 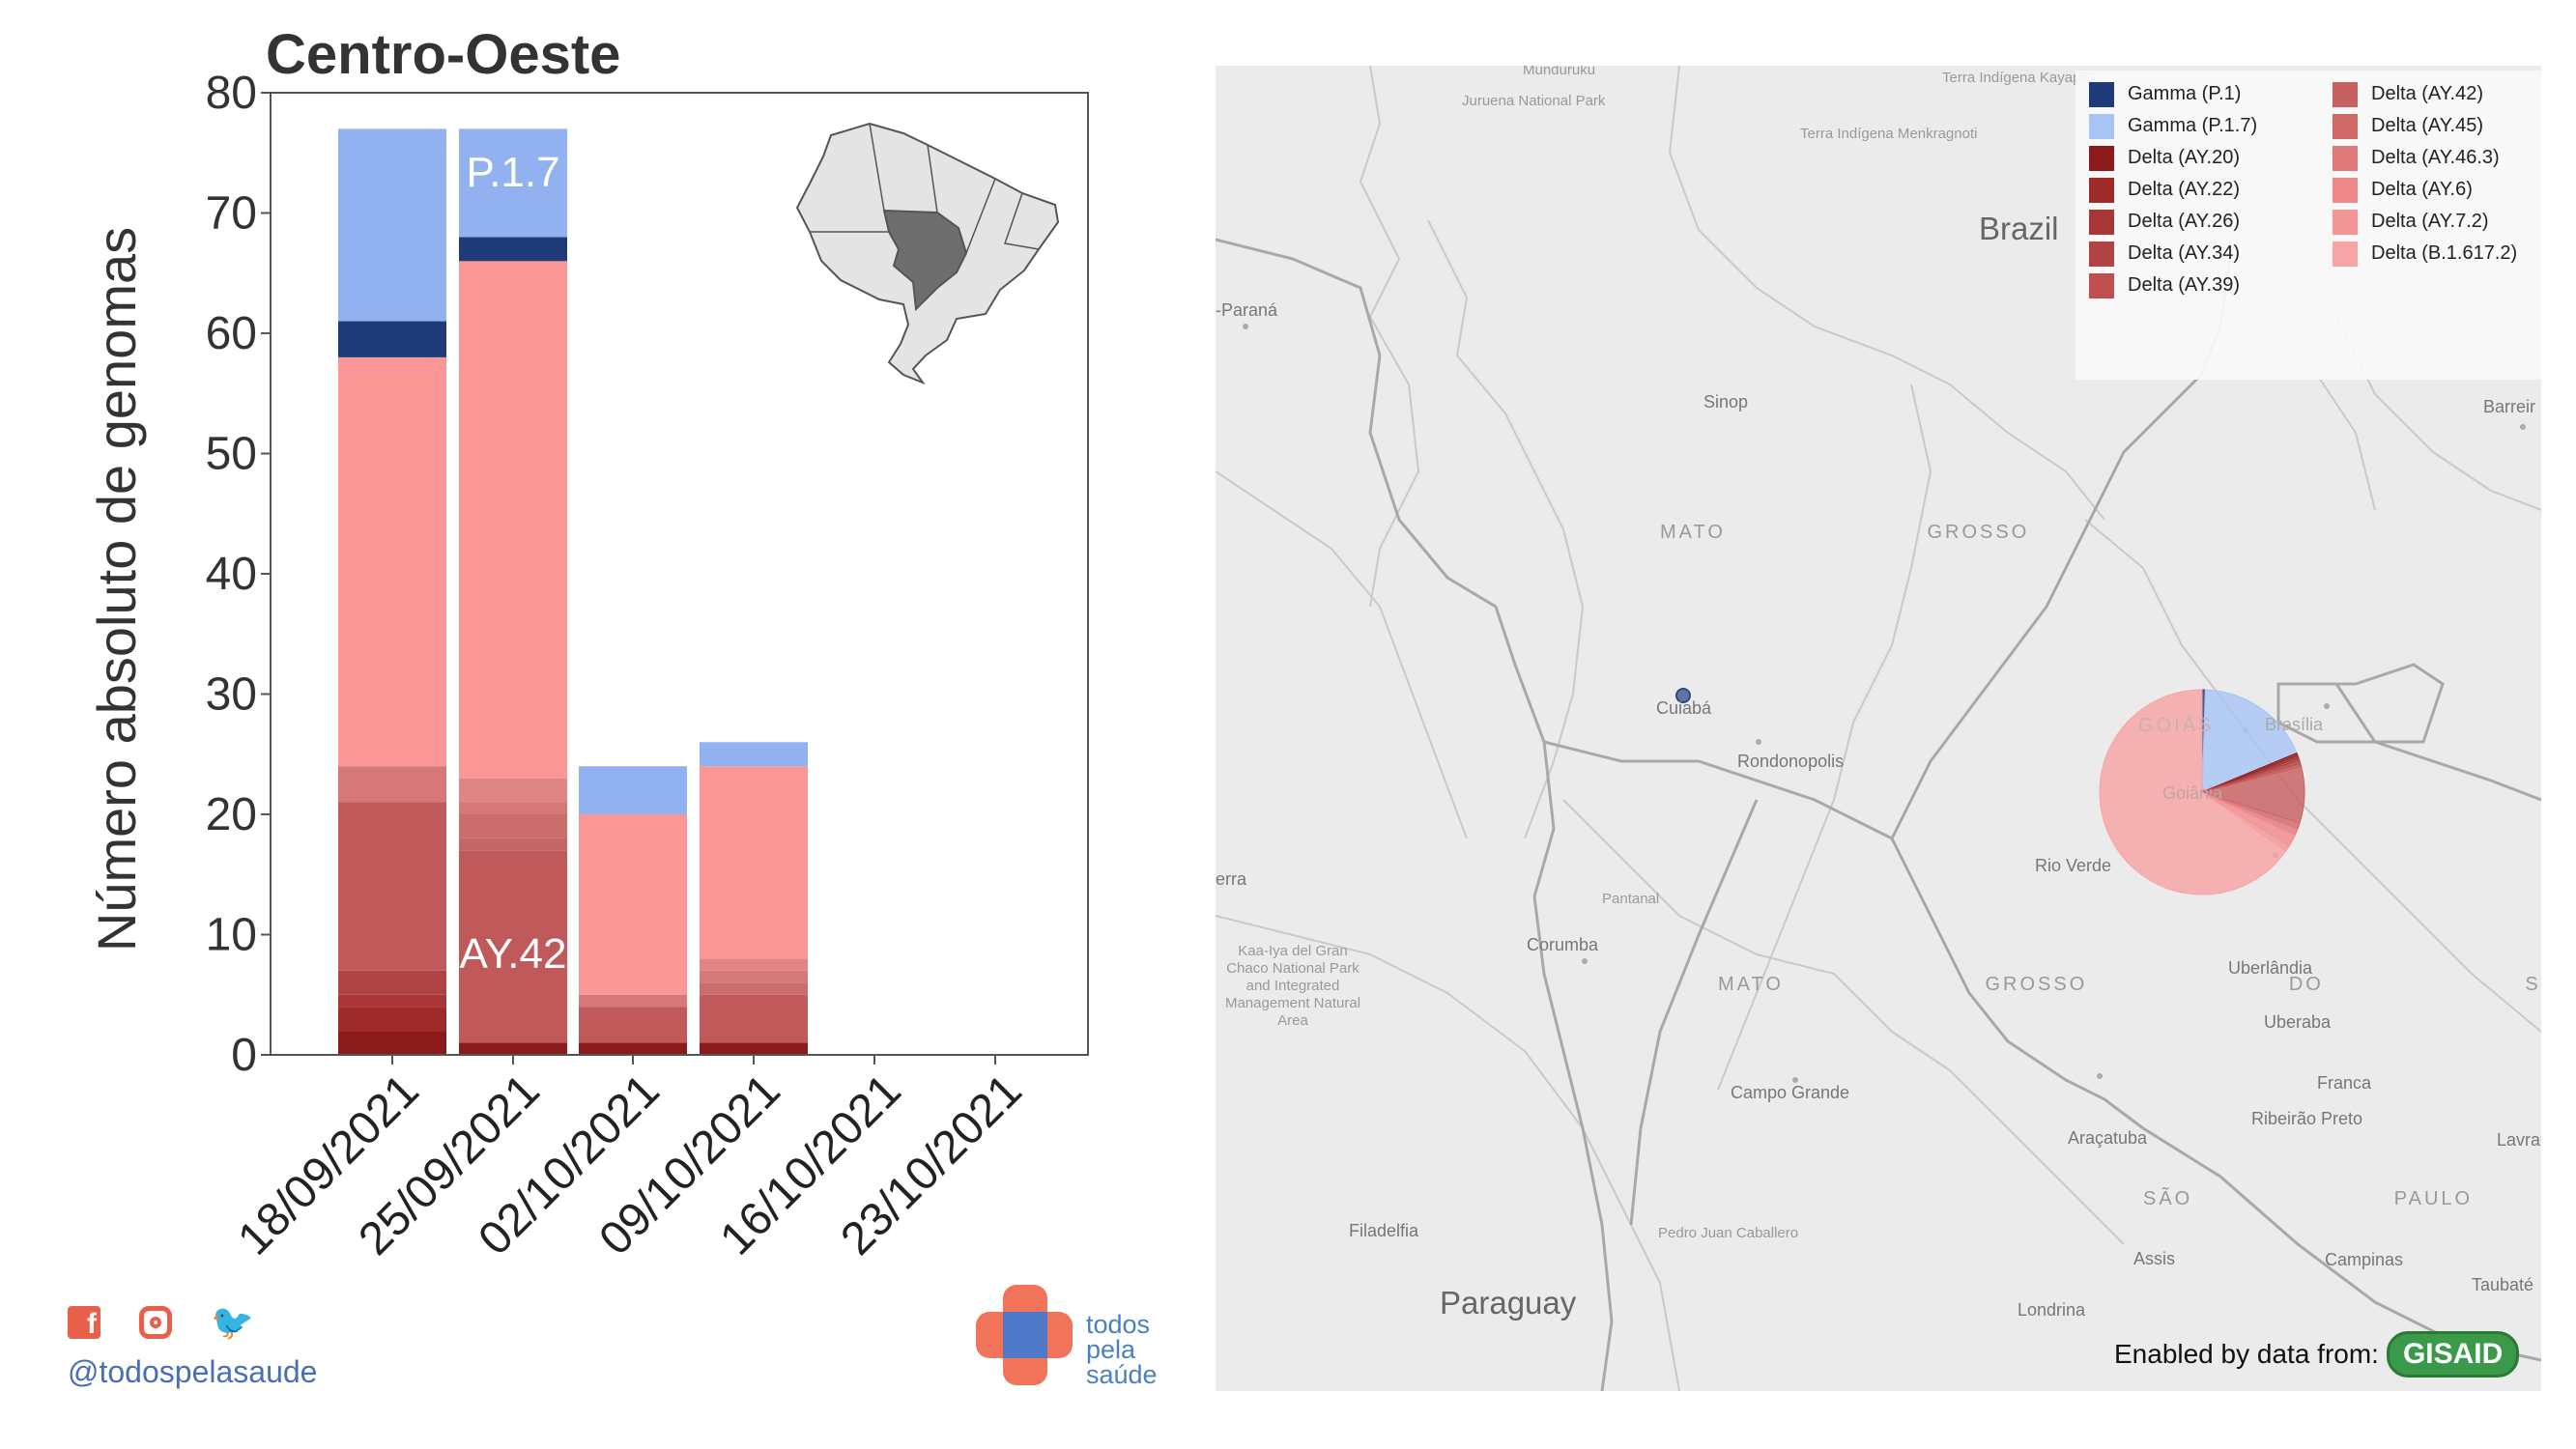 What do you see at coordinates (232, 333) in the screenshot?
I see `y-tick-label: 60` at bounding box center [232, 333].